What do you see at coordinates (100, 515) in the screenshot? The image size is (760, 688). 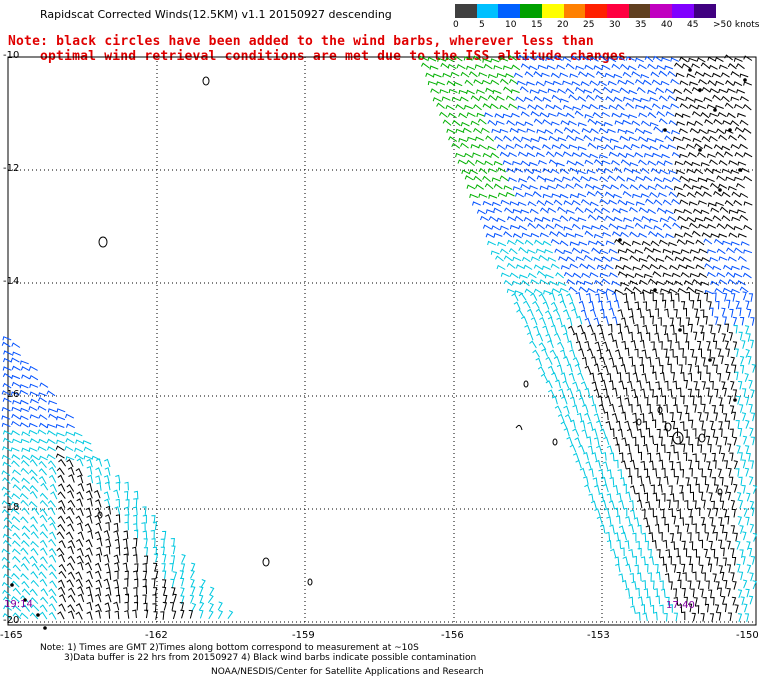 I see `island-outline` at bounding box center [100, 515].